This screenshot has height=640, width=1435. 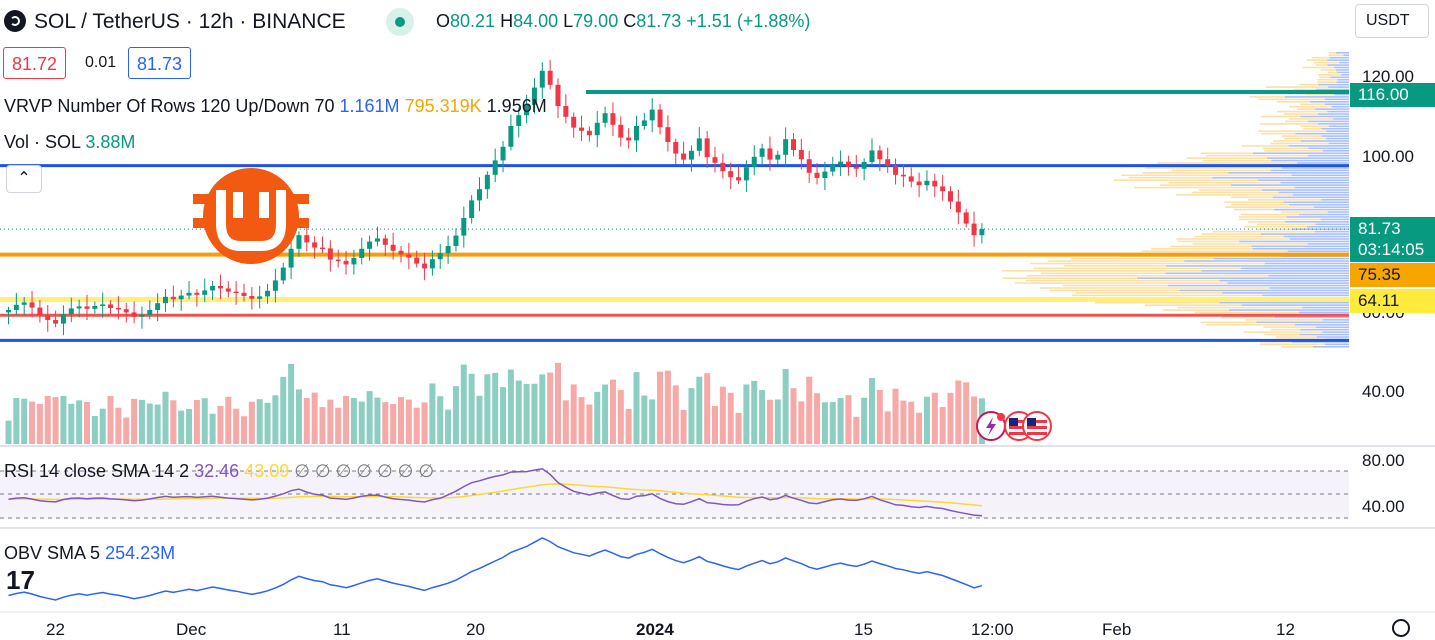 What do you see at coordinates (1392, 95) in the screenshot?
I see `level-tag-116: 116.00` at bounding box center [1392, 95].